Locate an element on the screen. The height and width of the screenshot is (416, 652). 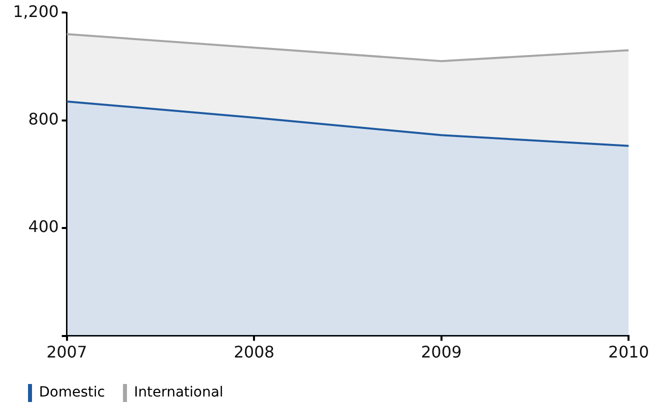
x-tick-label: 2009 is located at coordinates (441, 352).